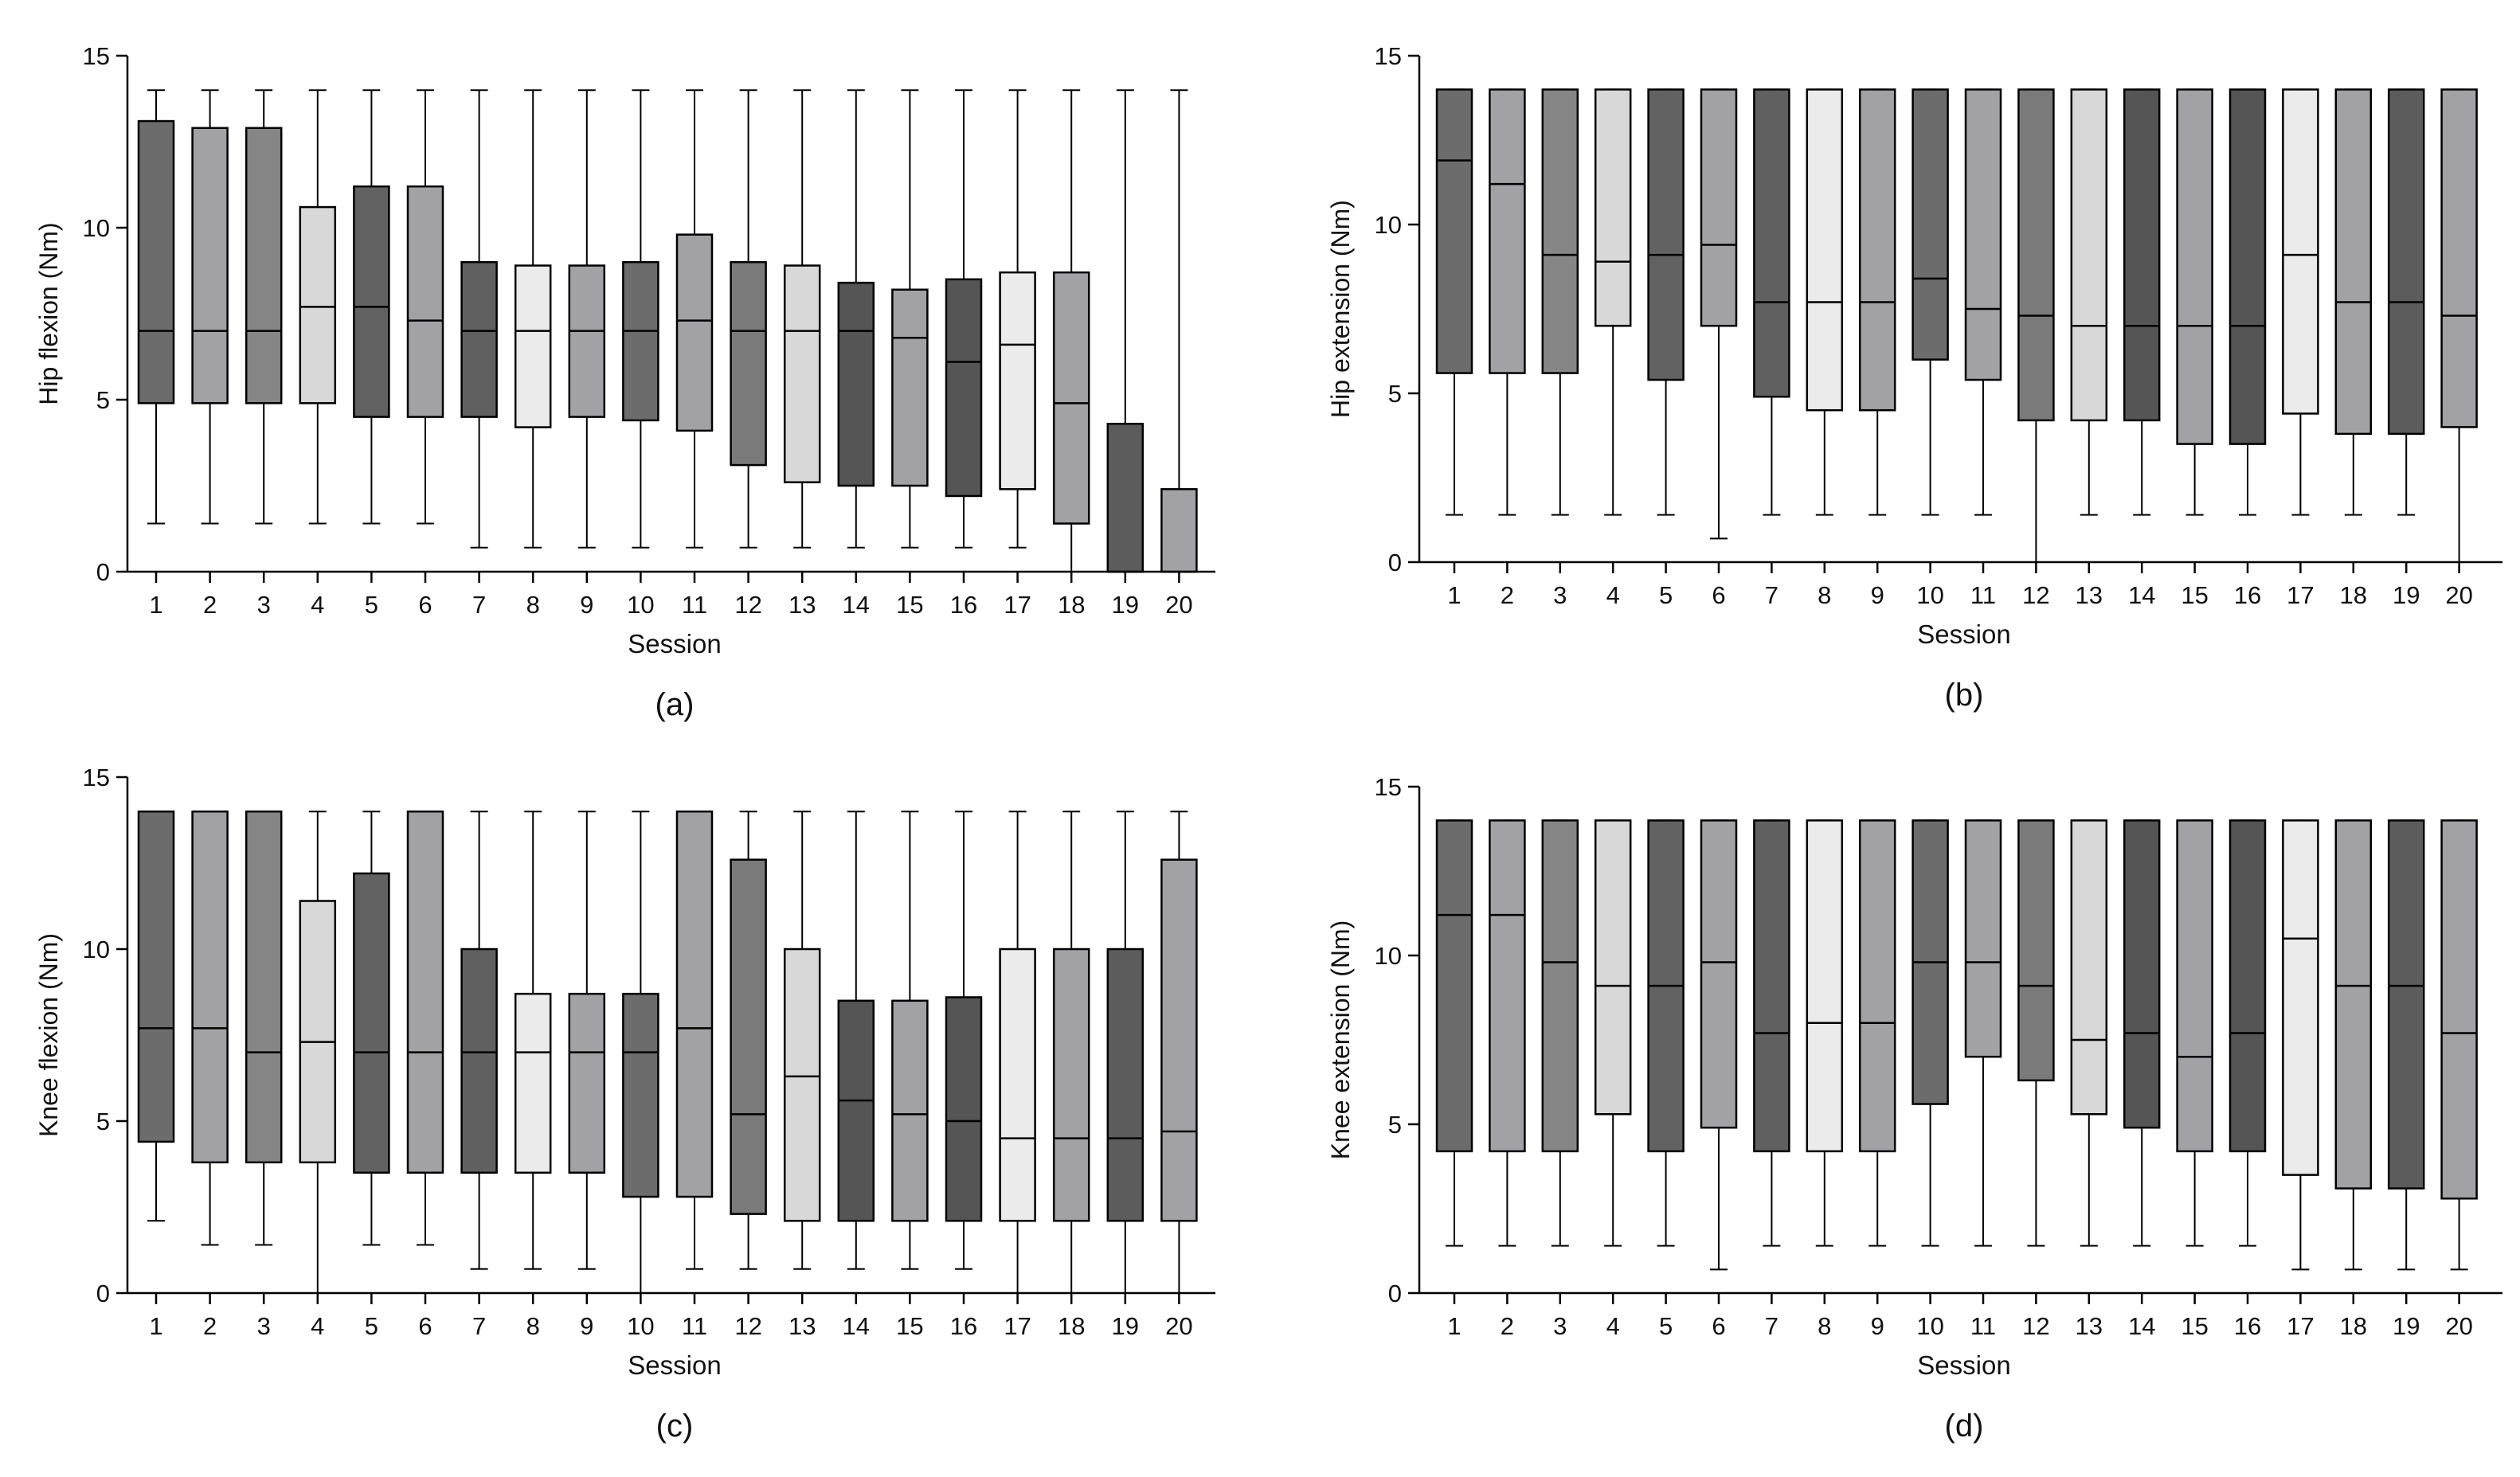 The width and height of the screenshot is (2520, 1477). Describe the element at coordinates (1666, 1326) in the screenshot. I see `x-tick-label: 5` at that location.